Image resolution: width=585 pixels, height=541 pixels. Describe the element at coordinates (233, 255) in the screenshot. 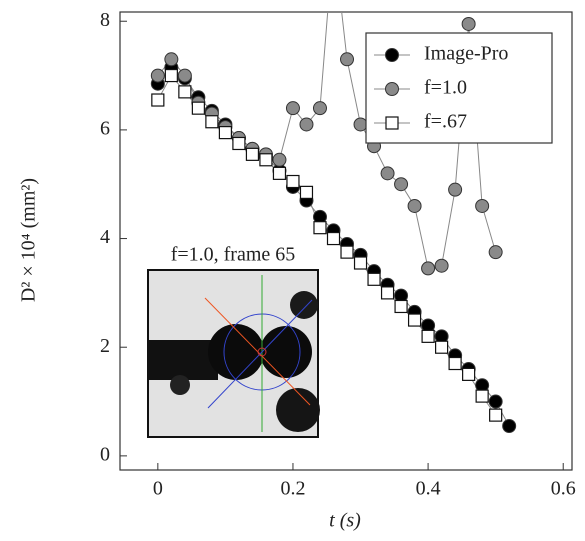

I see `inset-label: f=1.0, frame 65` at that location.